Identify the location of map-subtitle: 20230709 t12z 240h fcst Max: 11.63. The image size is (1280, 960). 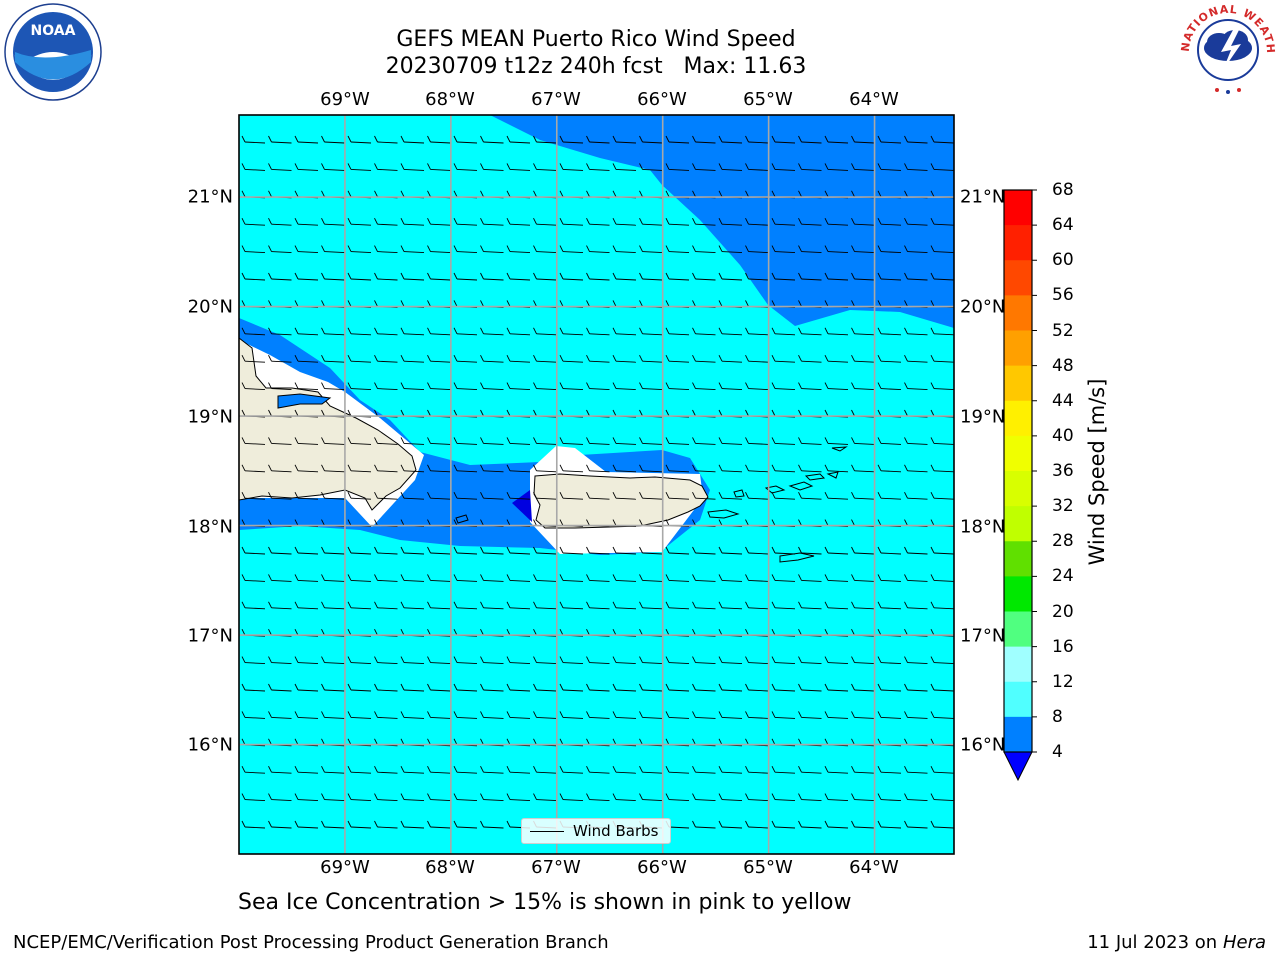
(596, 66).